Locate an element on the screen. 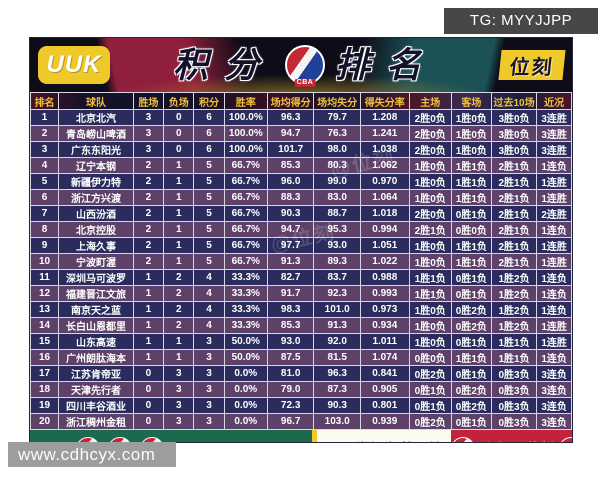  cell-team: 宁波町渥 is located at coordinates (96, 261).